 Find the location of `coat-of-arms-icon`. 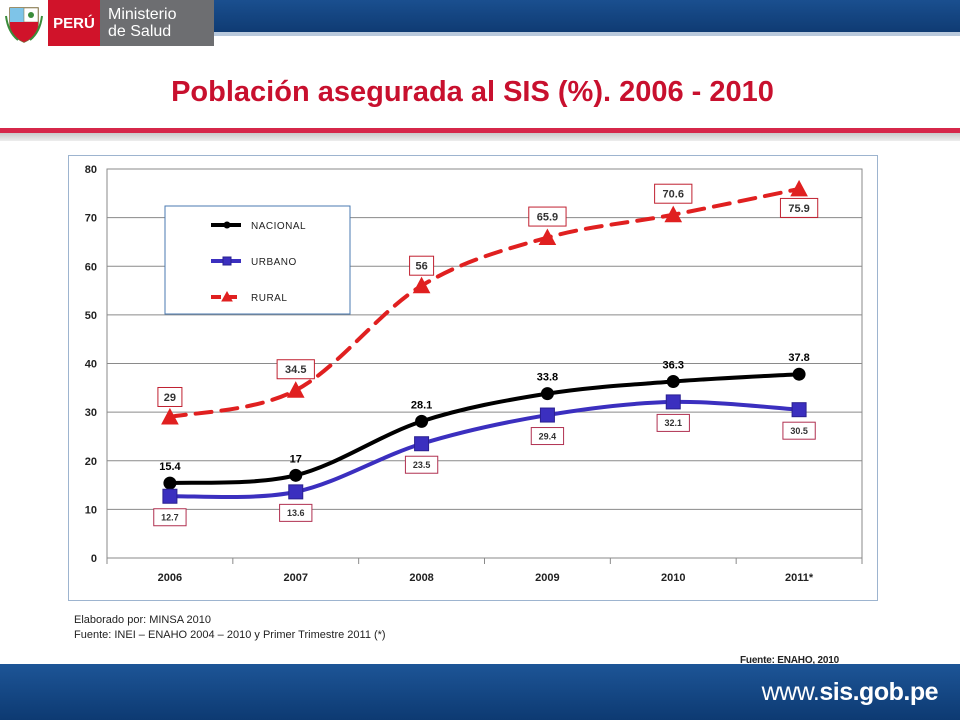

coat-of-arms-icon is located at coordinates (24, 25).